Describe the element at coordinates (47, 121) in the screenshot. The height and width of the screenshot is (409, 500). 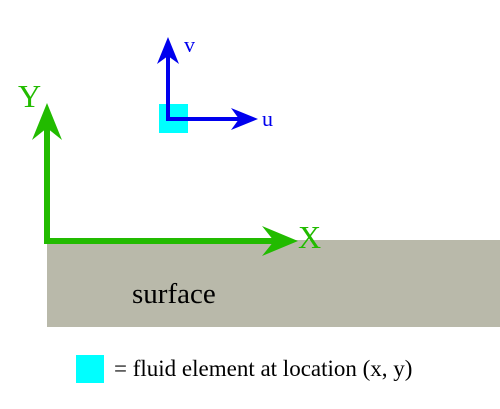
I see `y-axis-arrowhead` at that location.